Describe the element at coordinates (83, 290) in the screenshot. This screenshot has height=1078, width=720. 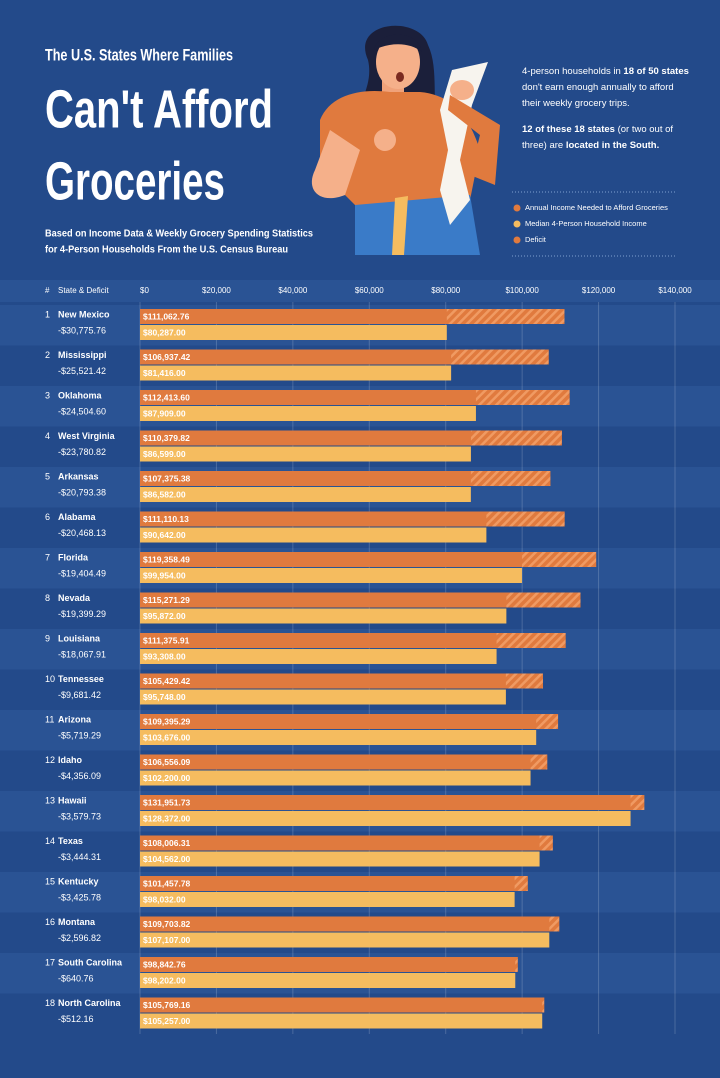
I see `category-header: State & Deficit` at that location.